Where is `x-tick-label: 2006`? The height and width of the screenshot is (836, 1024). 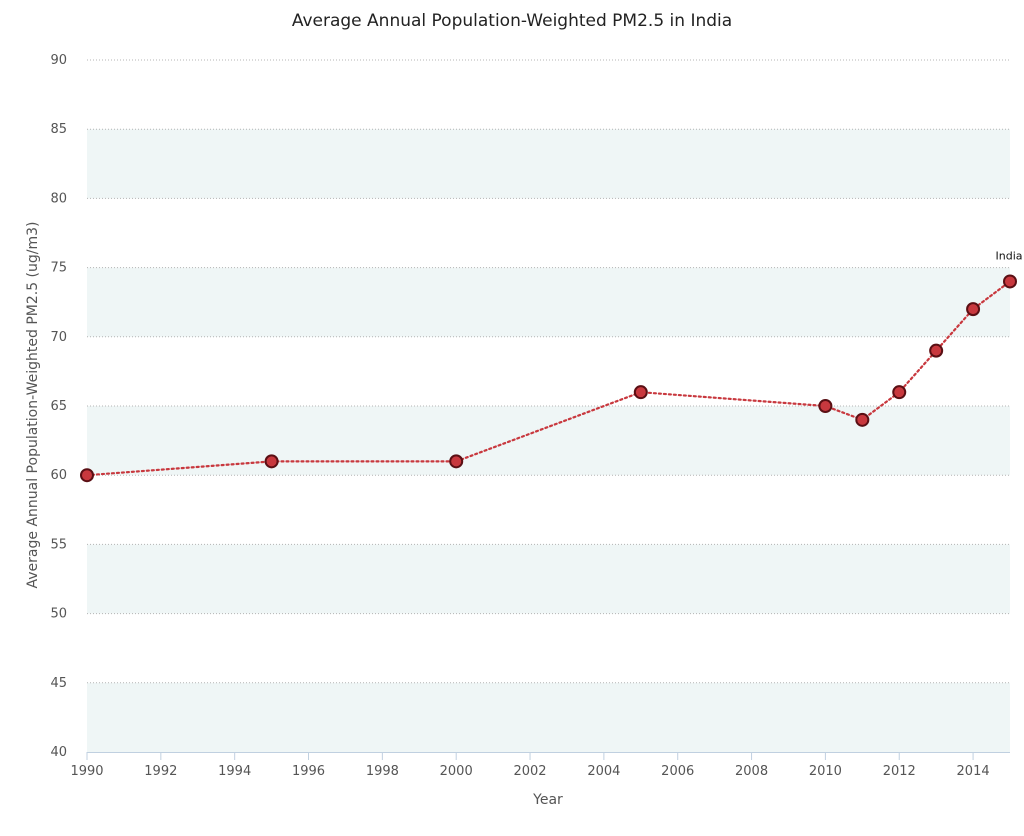 x-tick-label: 2006 is located at coordinates (677, 771).